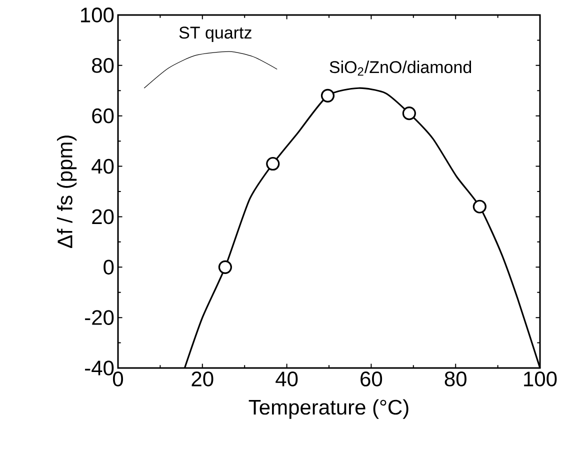 The width and height of the screenshot is (569, 453). I want to click on y-tick-label: 100, so click(97, 15).